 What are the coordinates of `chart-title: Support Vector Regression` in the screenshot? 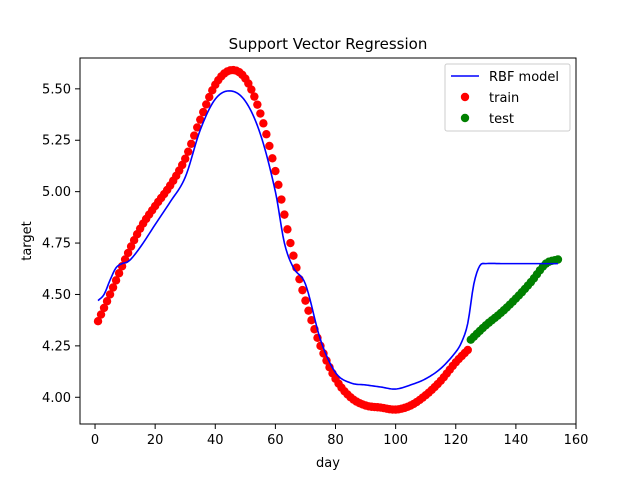 It's located at (328, 44).